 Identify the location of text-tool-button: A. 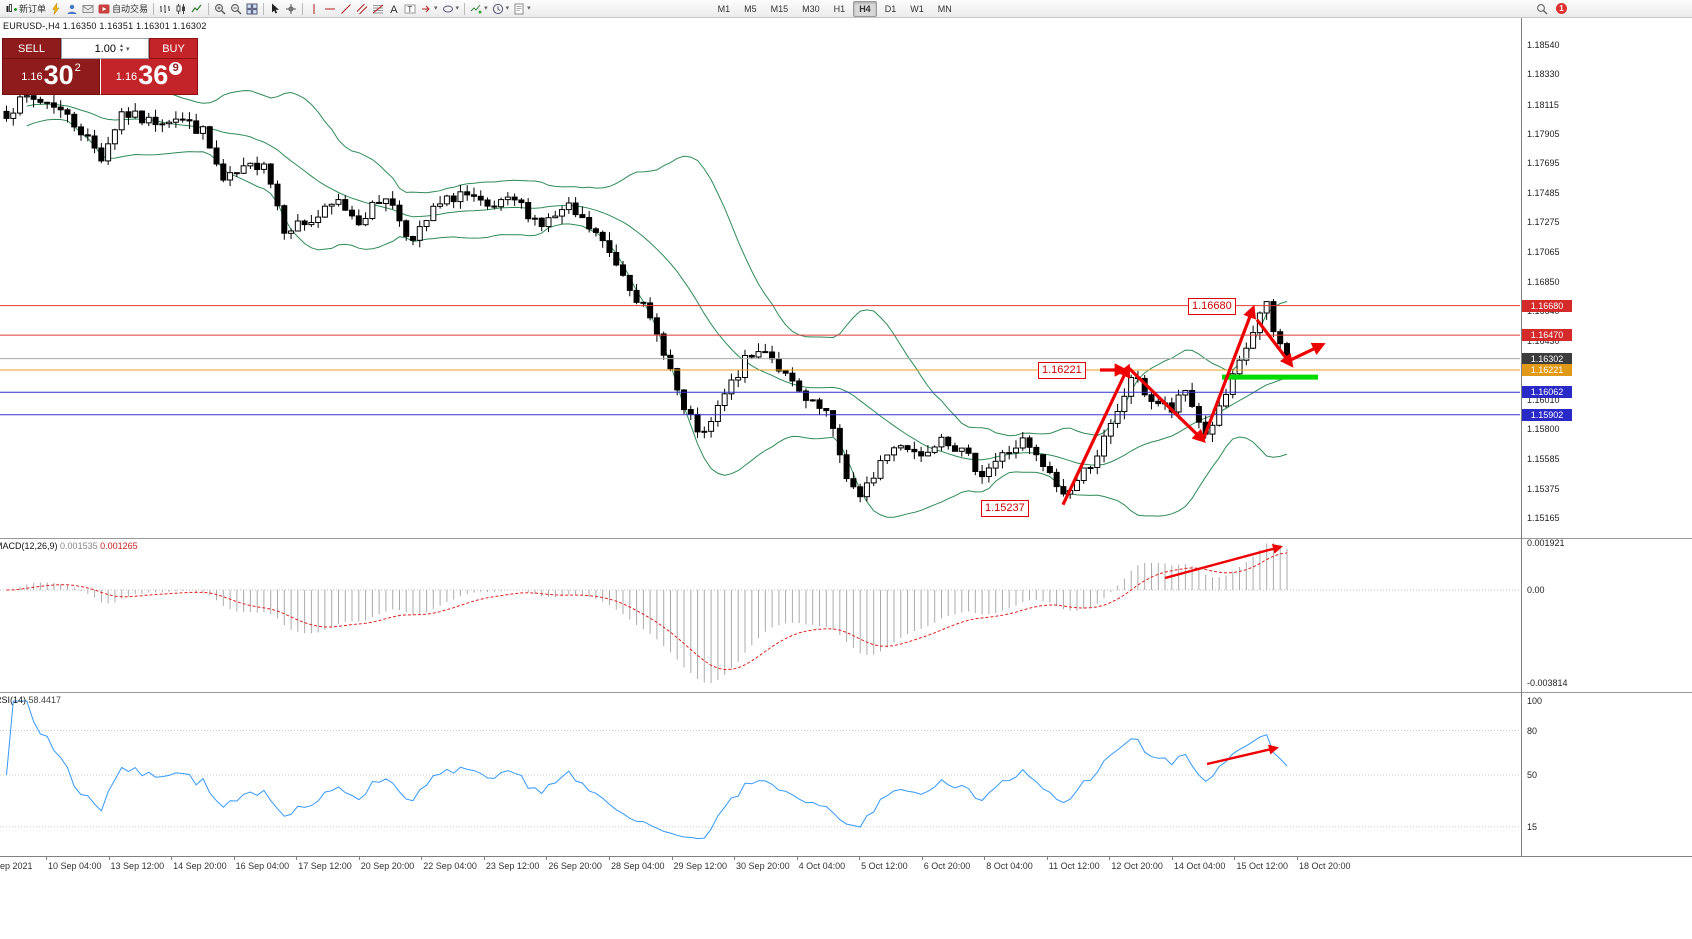
(394, 8).